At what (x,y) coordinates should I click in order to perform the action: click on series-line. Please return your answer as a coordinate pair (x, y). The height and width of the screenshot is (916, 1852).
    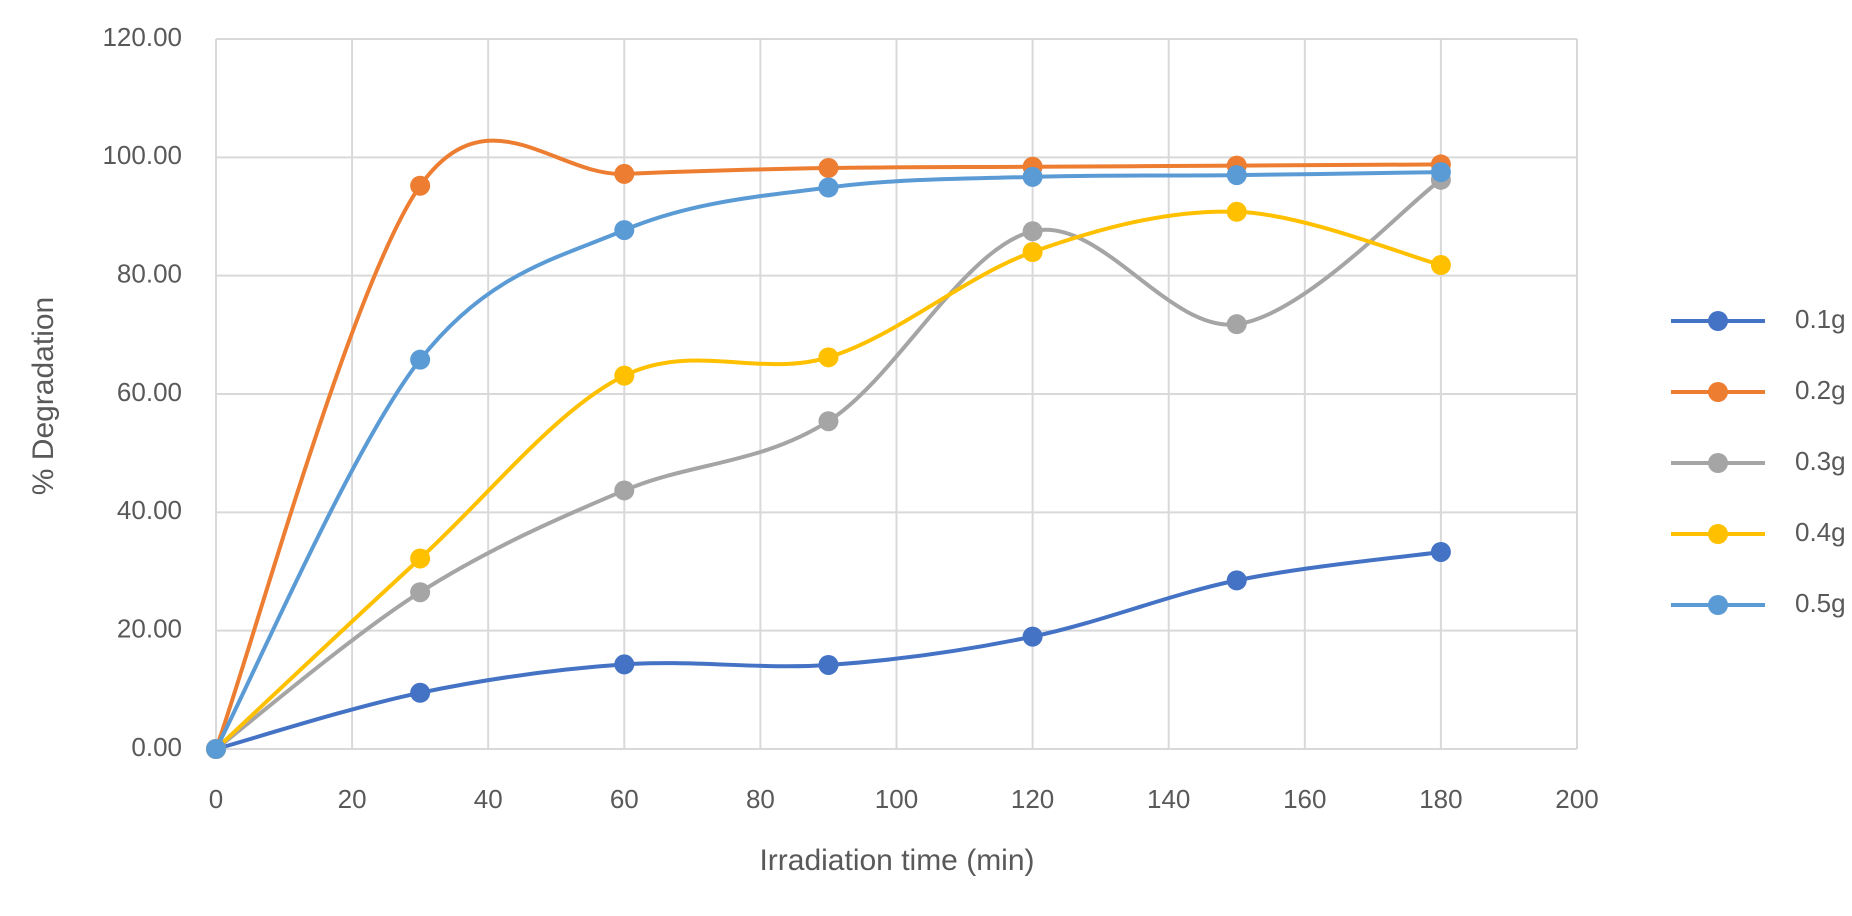
    Looking at the image, I should click on (828, 650).